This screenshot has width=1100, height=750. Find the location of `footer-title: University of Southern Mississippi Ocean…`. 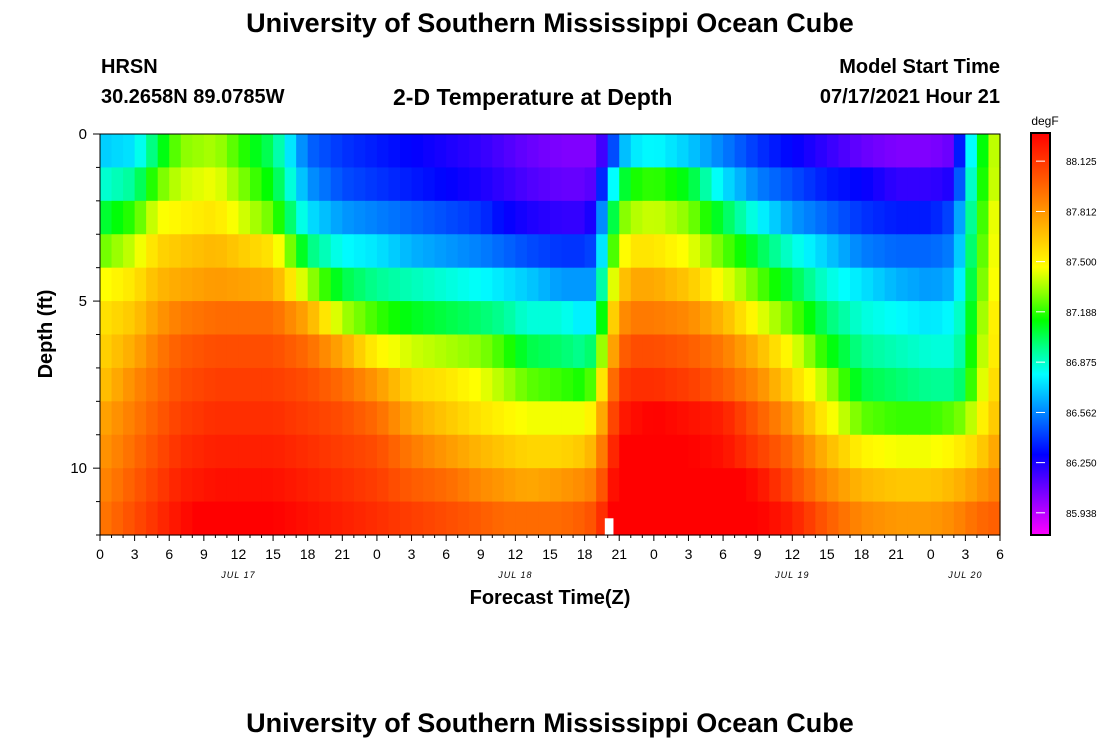

footer-title: University of Southern Mississippi Ocean… is located at coordinates (550, 723).